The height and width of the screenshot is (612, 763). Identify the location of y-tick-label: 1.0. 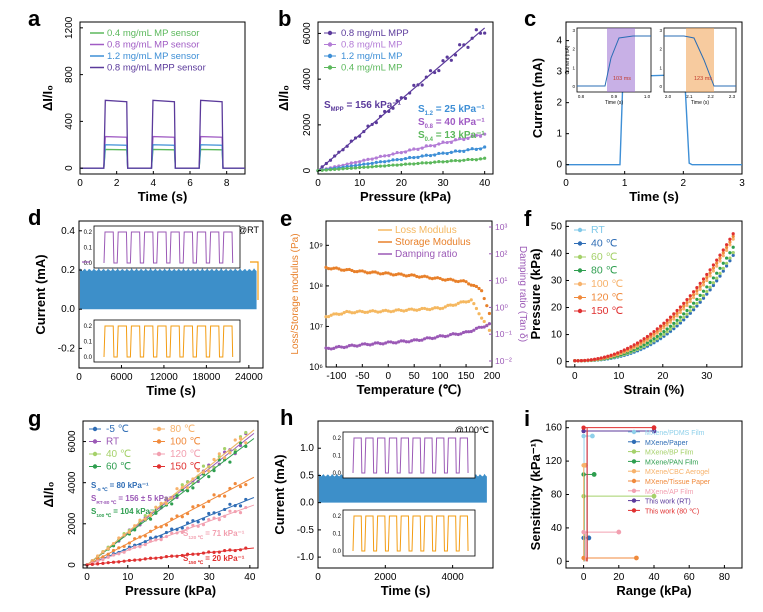
(307, 448).